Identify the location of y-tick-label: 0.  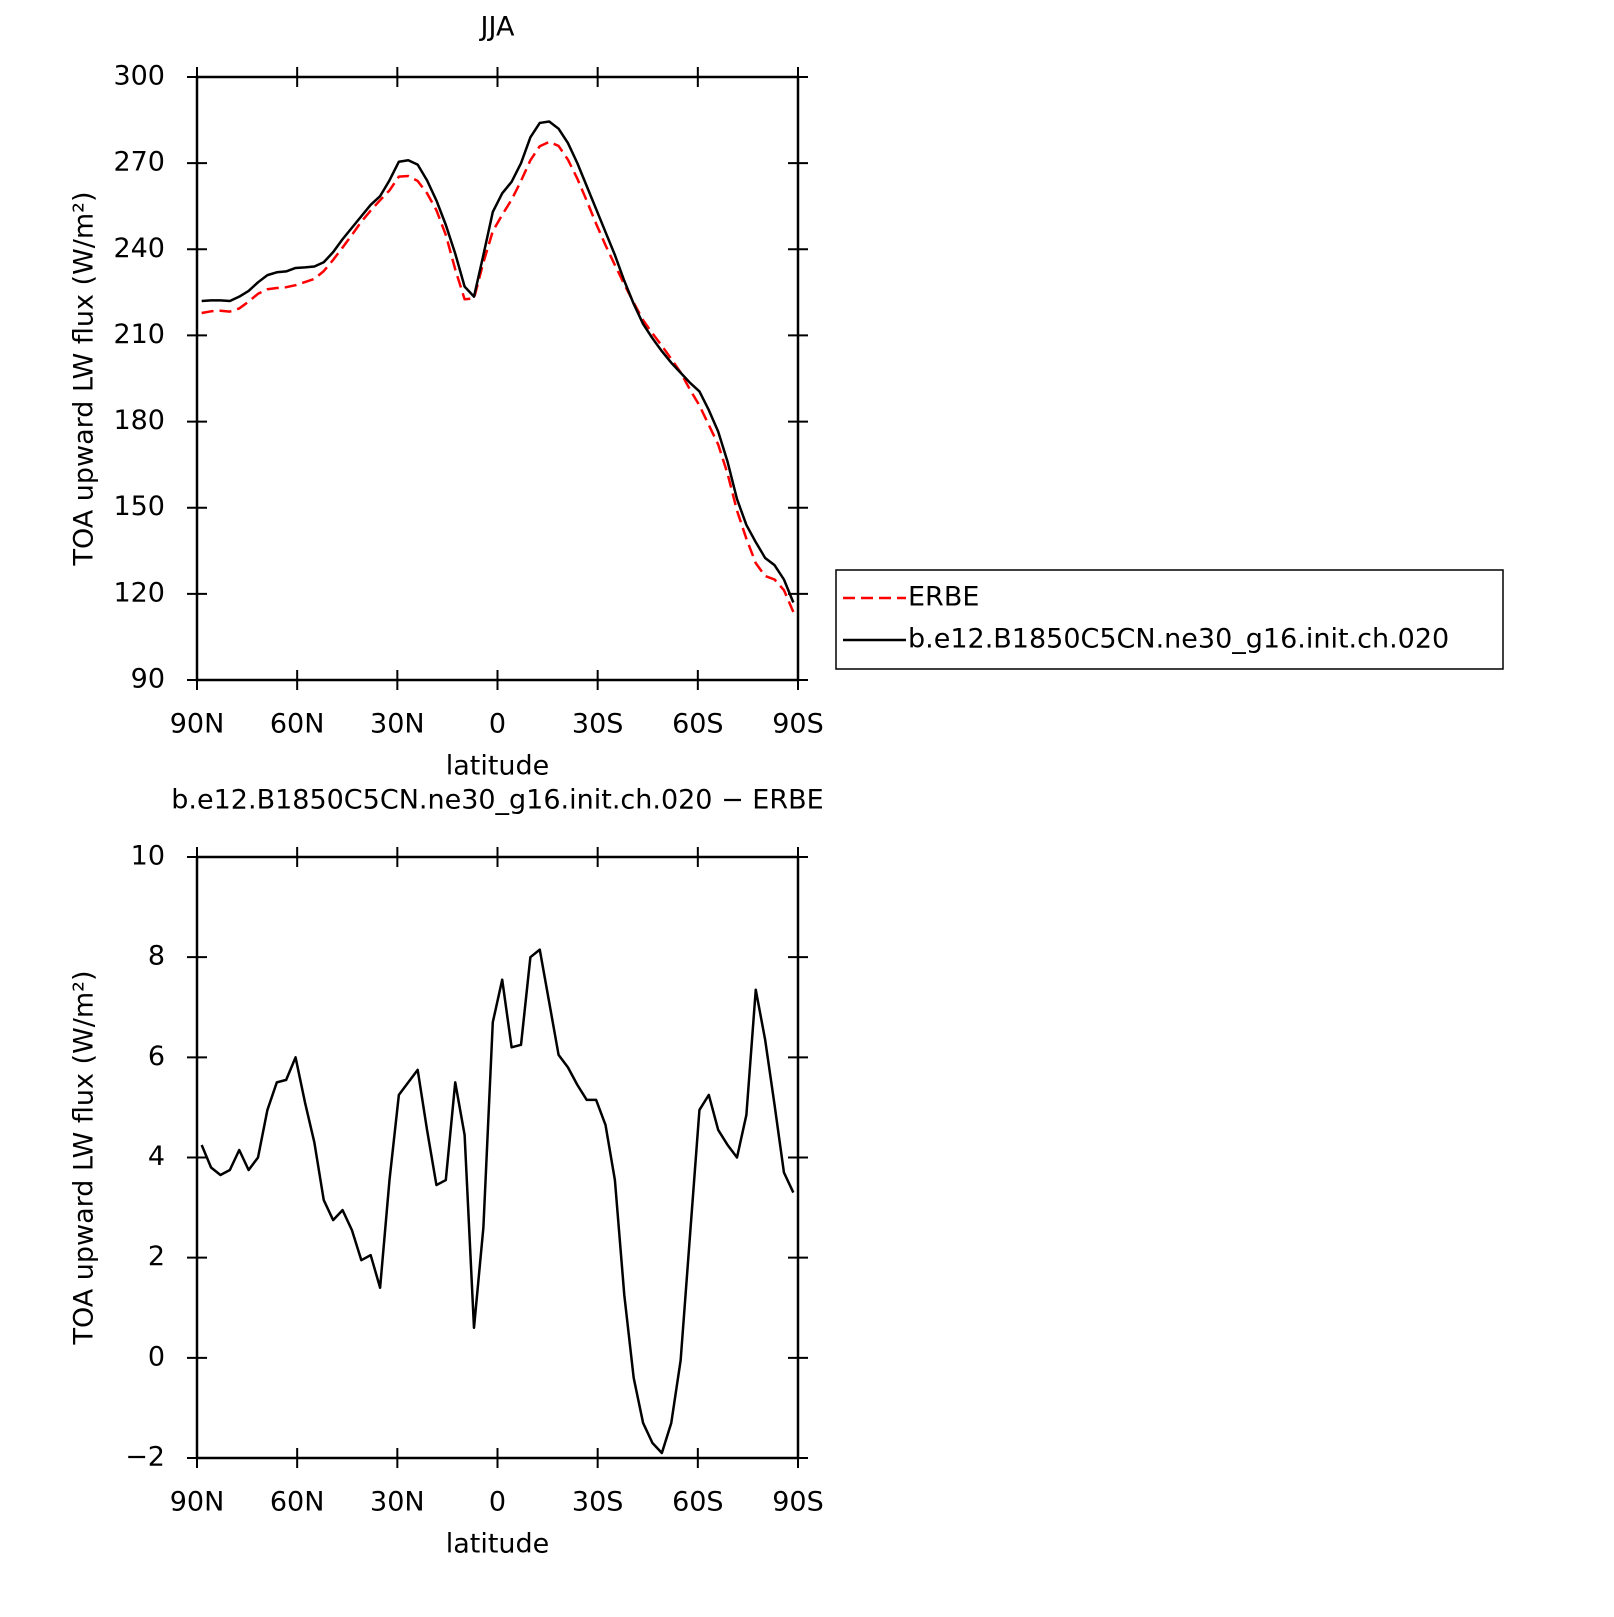
(156, 1356).